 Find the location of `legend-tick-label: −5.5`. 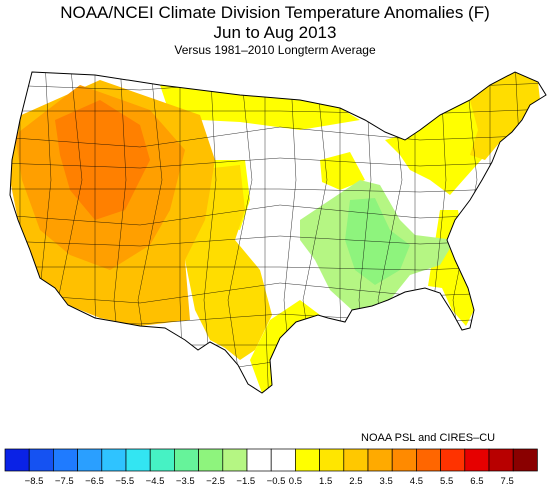

legend-tick-label: −5.5 is located at coordinates (124, 481).